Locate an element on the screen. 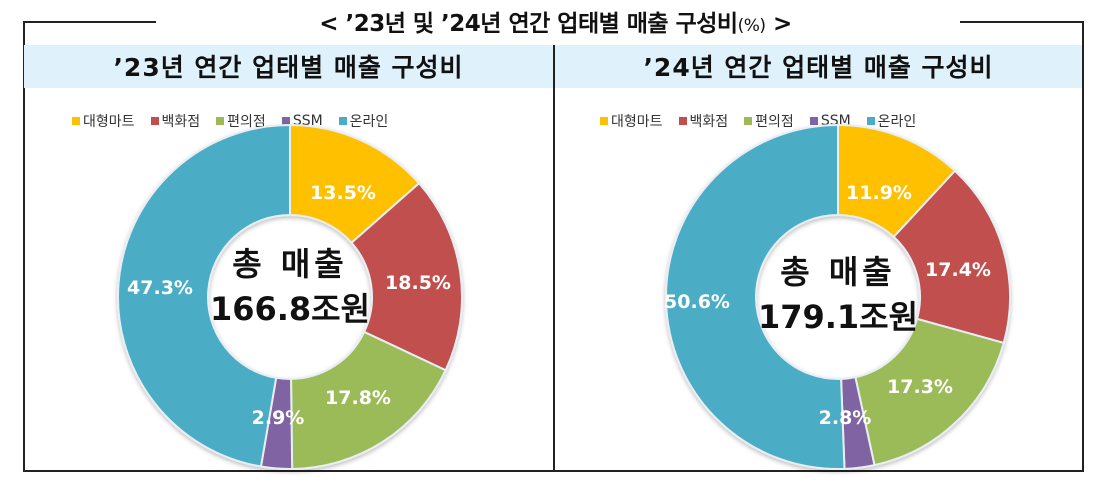 The image size is (1111, 494). data-label-2023-ssm: 2.9% is located at coordinates (278, 418).